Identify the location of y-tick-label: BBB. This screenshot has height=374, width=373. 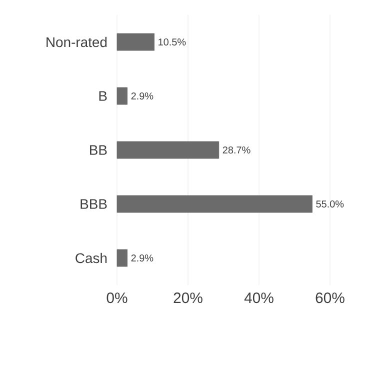
(93, 204).